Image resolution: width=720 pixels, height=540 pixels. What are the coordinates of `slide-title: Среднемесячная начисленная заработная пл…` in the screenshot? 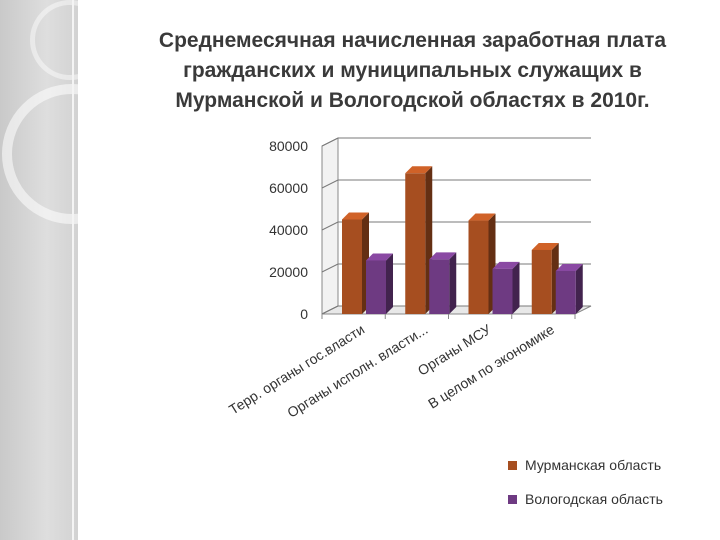 It's located at (412, 70).